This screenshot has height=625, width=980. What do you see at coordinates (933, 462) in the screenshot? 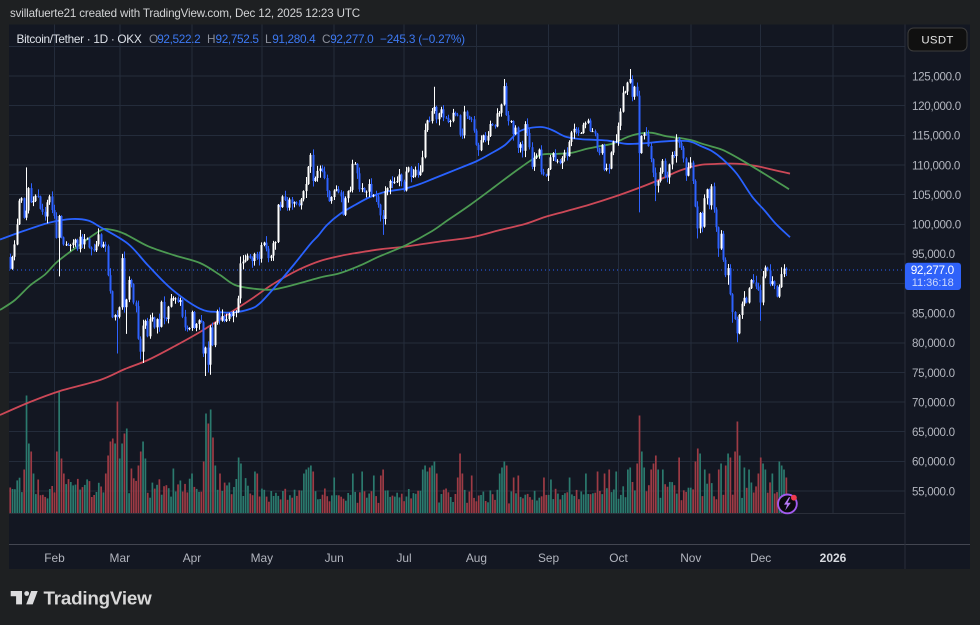
I see `svg-text: 60,000.0` at bounding box center [933, 462].